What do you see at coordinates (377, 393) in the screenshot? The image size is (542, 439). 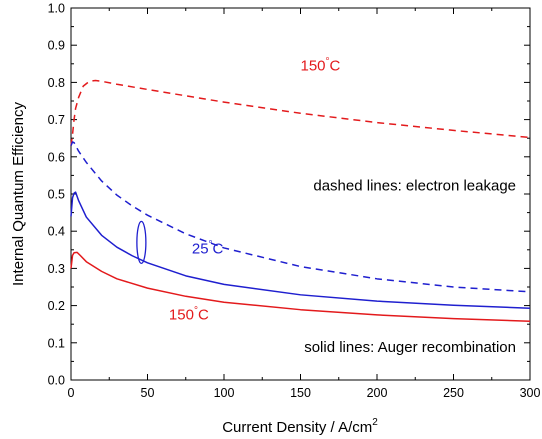 I see `x-tick-label: 200` at bounding box center [377, 393].